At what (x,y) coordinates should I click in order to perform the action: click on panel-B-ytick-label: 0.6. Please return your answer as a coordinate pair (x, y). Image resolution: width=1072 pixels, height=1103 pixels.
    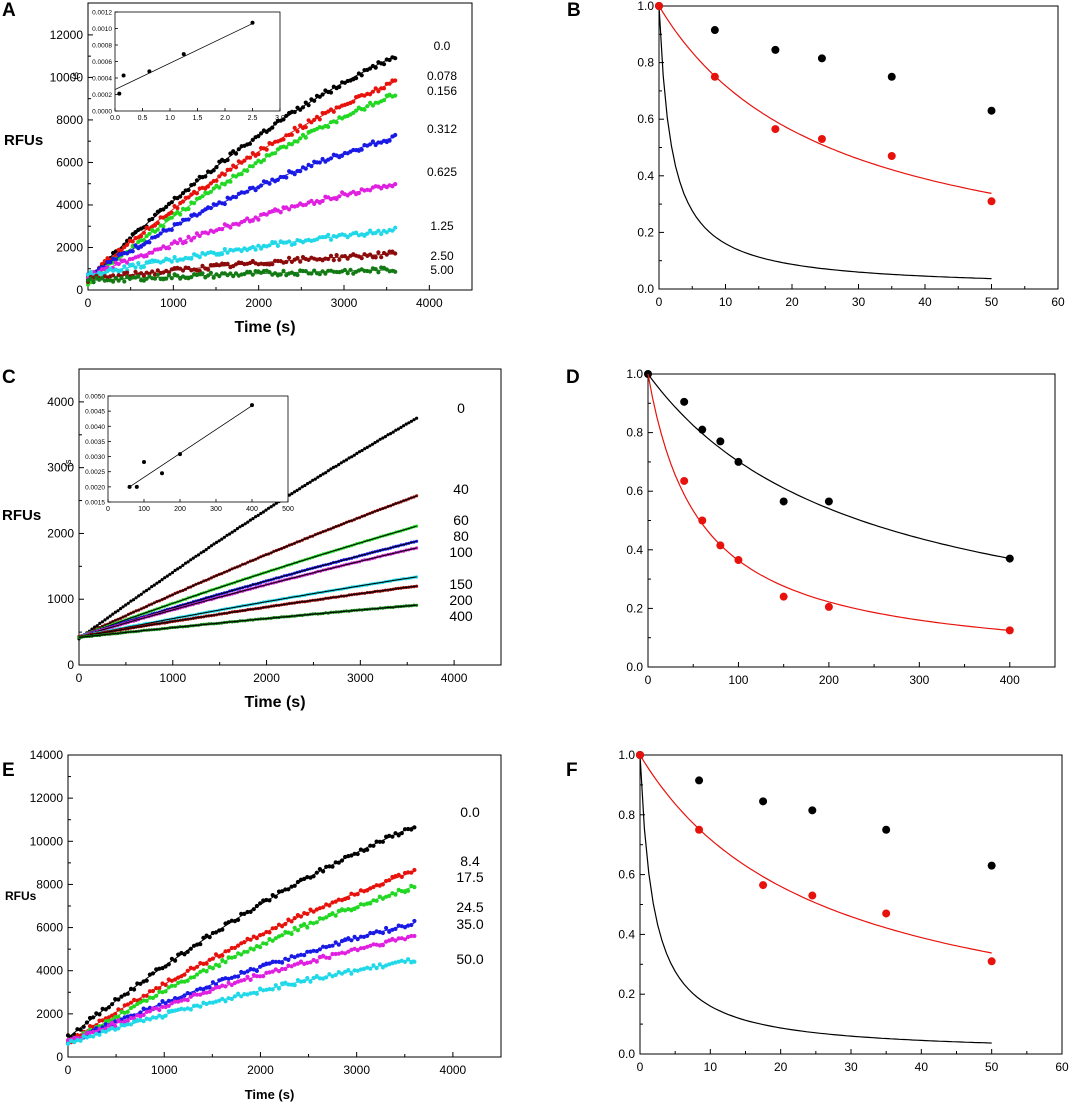
    Looking at the image, I should click on (645, 119).